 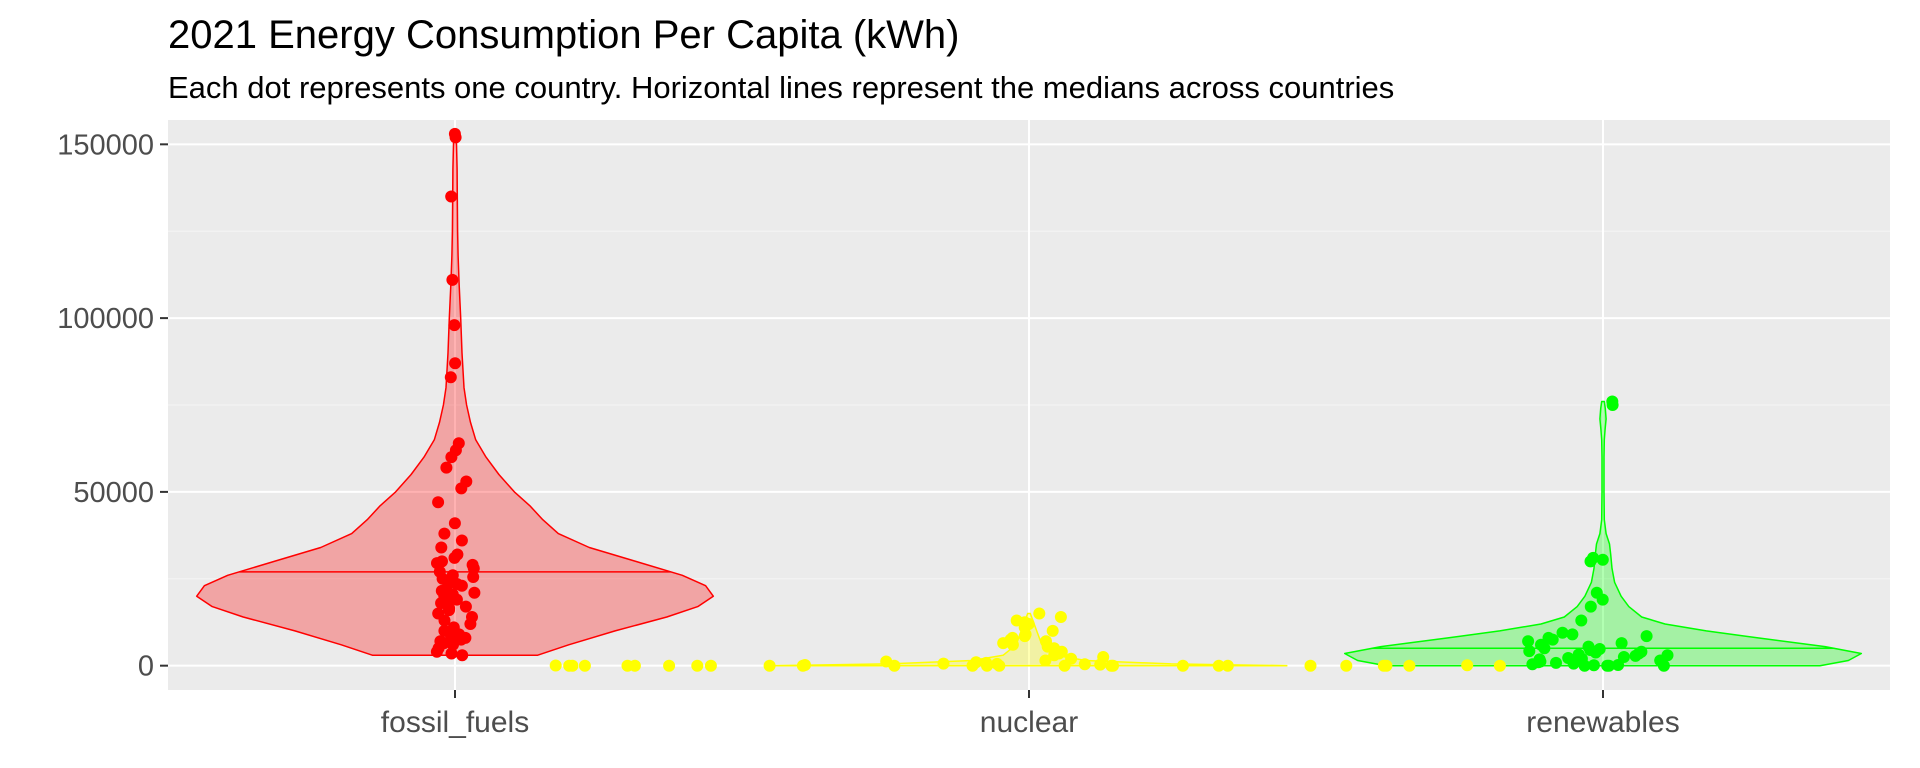 I want to click on x-tick-label: nuclear, so click(x=1029, y=722).